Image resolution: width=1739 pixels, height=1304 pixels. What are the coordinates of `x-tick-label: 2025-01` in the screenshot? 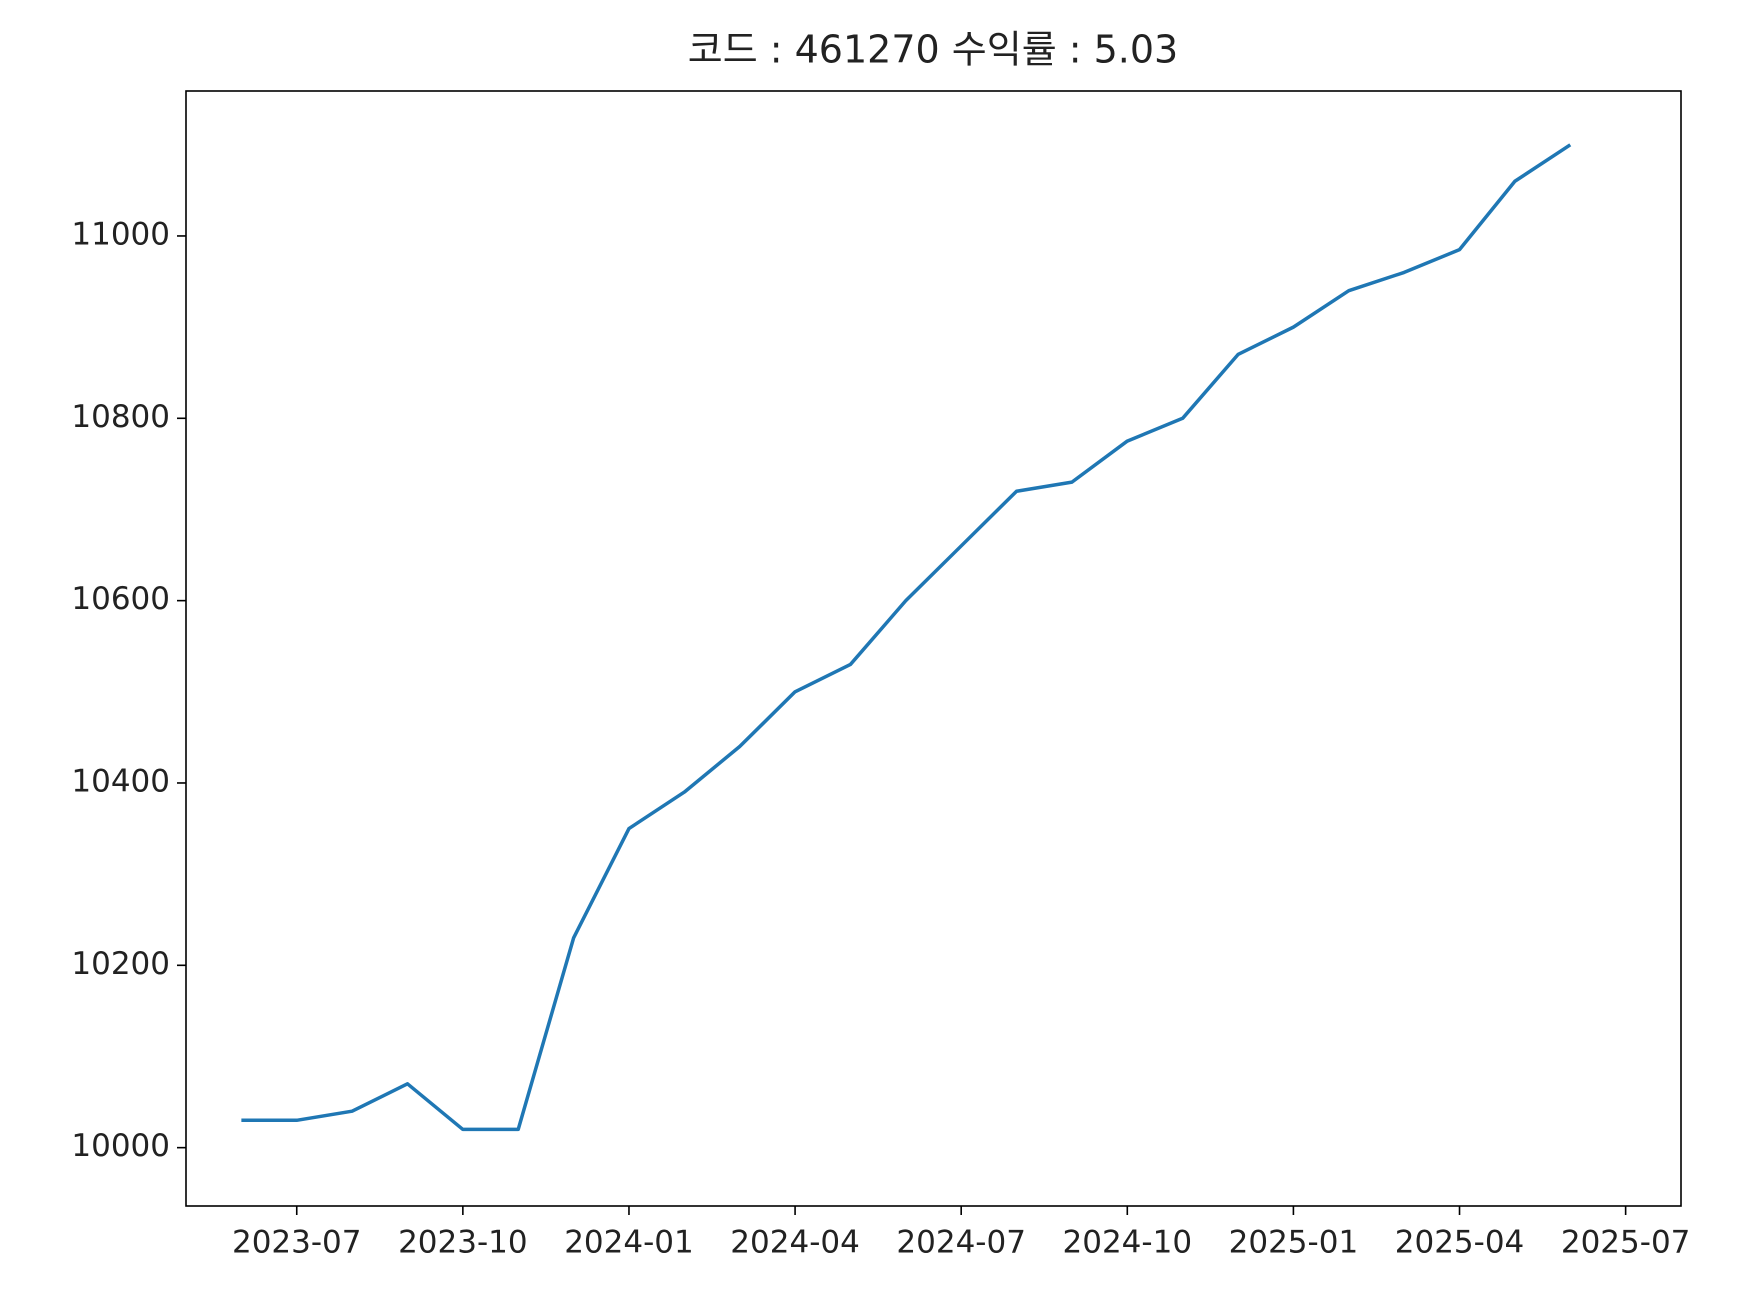 It's located at (1294, 1243).